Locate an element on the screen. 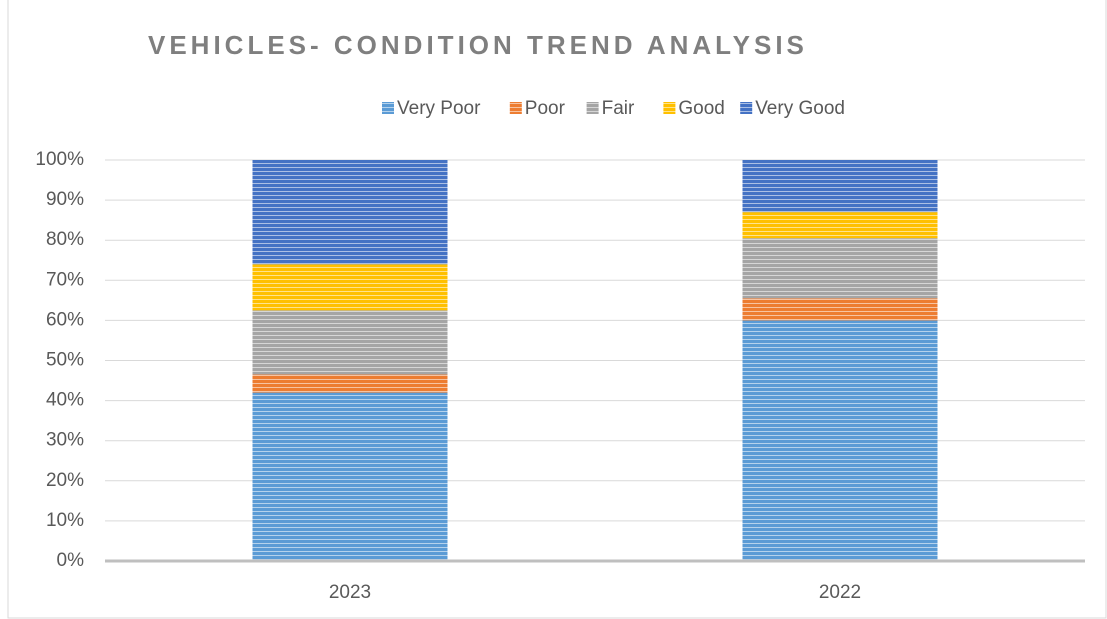 This screenshot has width=1107, height=619. chart-title: VEHICLES- CONDITION TREND ANALYSIS is located at coordinates (478, 45).